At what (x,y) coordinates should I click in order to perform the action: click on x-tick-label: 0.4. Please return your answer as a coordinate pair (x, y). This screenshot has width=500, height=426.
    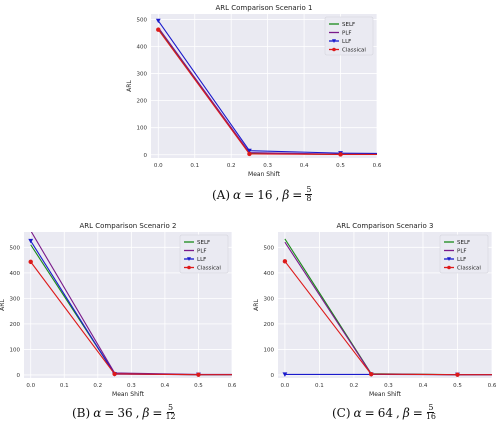
    Looking at the image, I should click on (165, 386).